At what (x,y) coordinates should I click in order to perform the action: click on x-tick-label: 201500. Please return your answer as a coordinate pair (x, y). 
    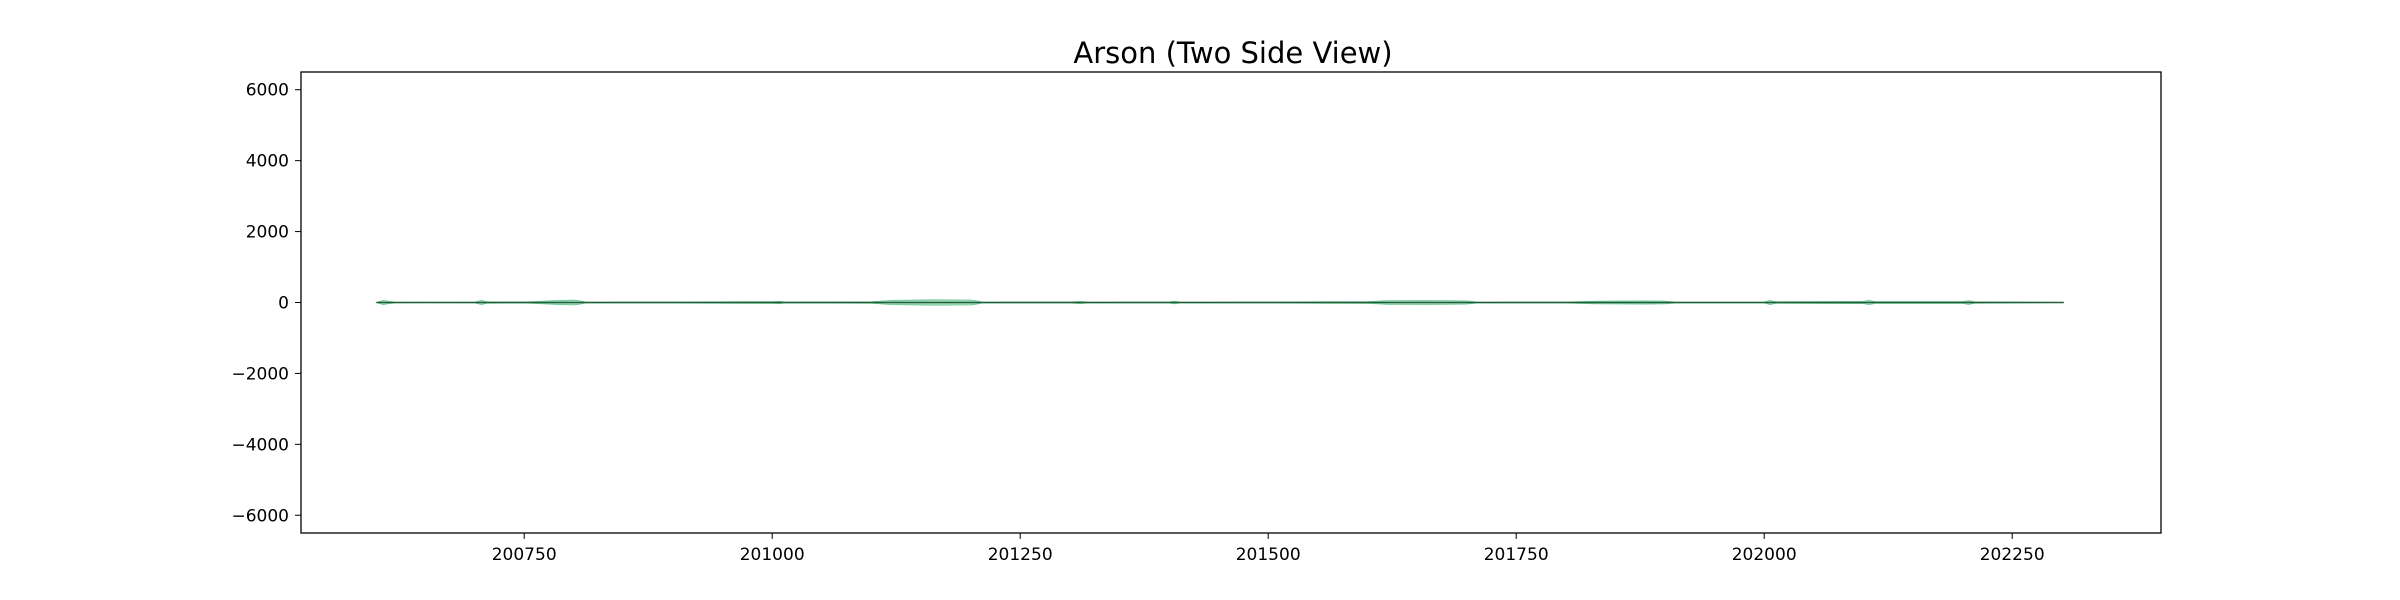
    Looking at the image, I should click on (1268, 555).